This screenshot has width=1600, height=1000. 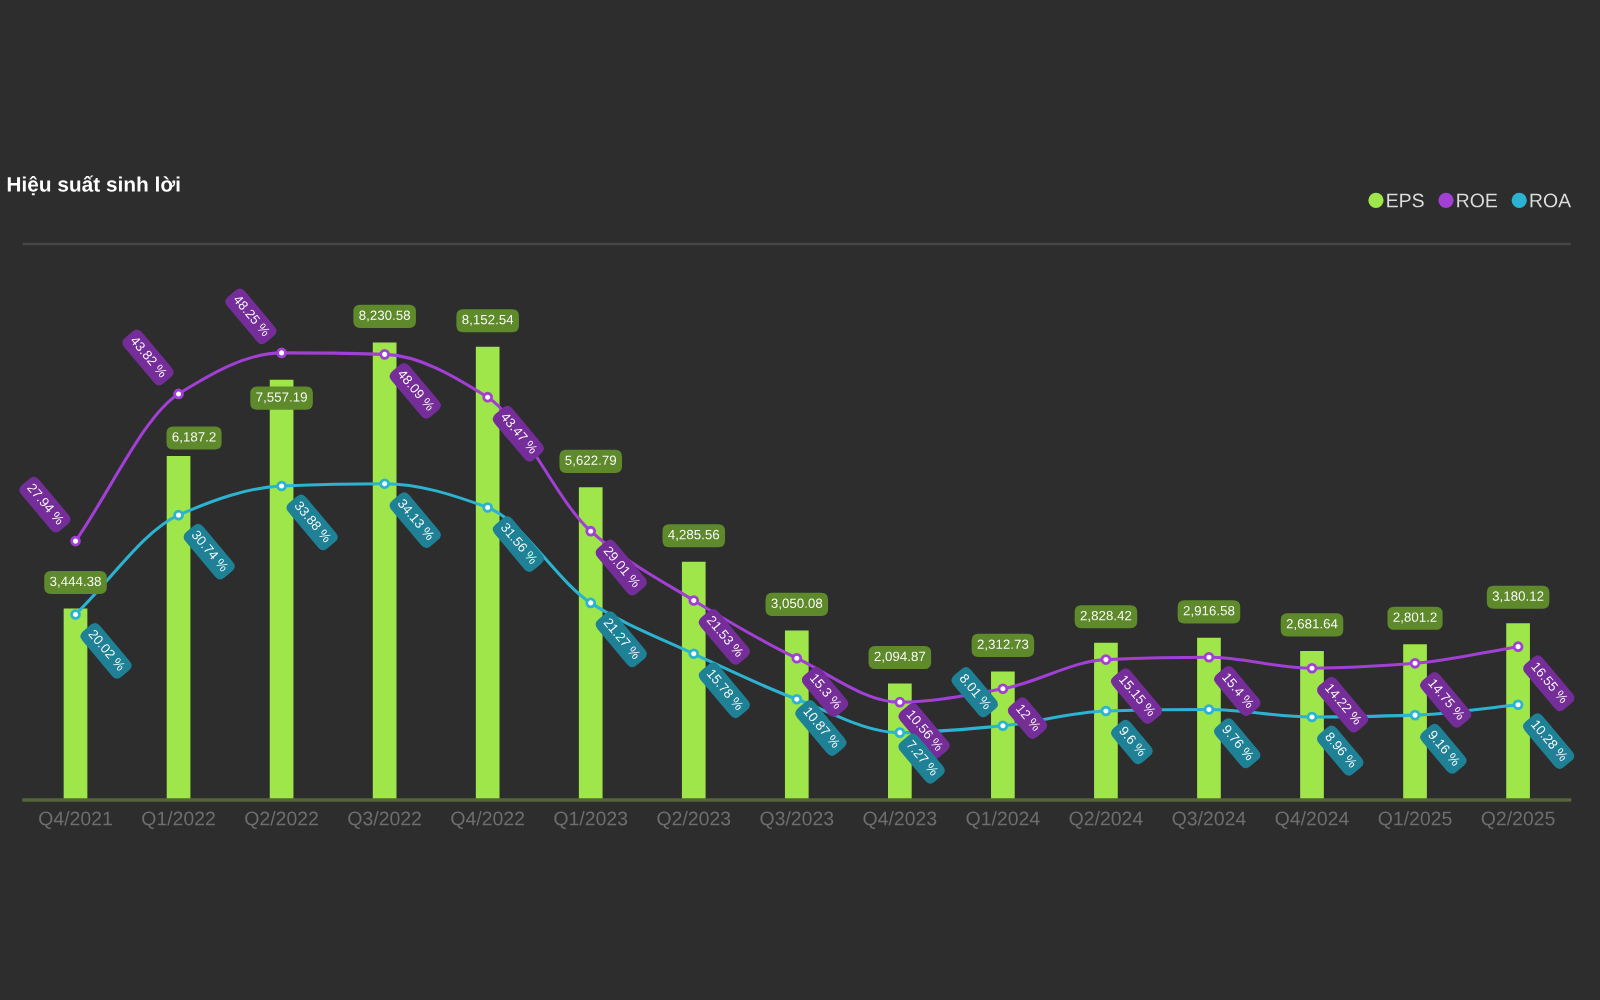 What do you see at coordinates (75, 820) in the screenshot?
I see `x-tick-label: Q4/2021` at bounding box center [75, 820].